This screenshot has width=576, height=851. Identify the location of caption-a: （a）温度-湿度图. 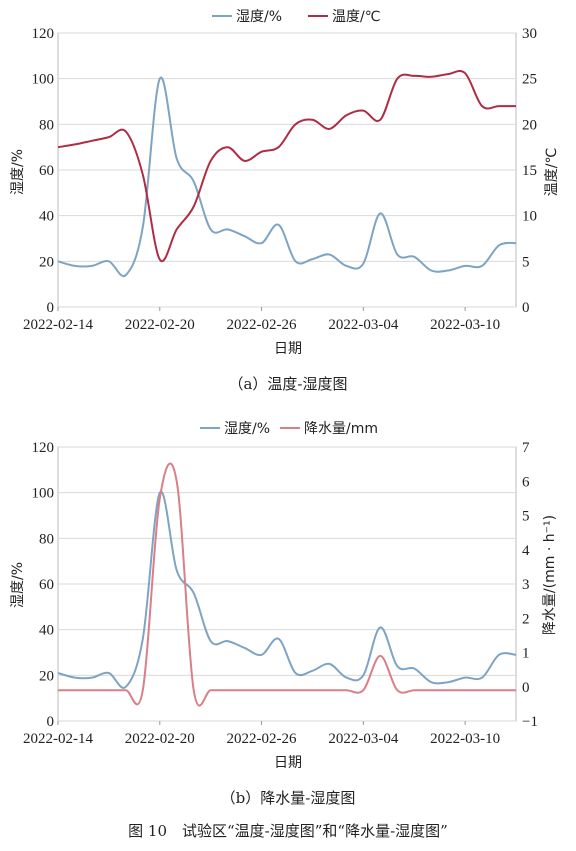
(287, 384).